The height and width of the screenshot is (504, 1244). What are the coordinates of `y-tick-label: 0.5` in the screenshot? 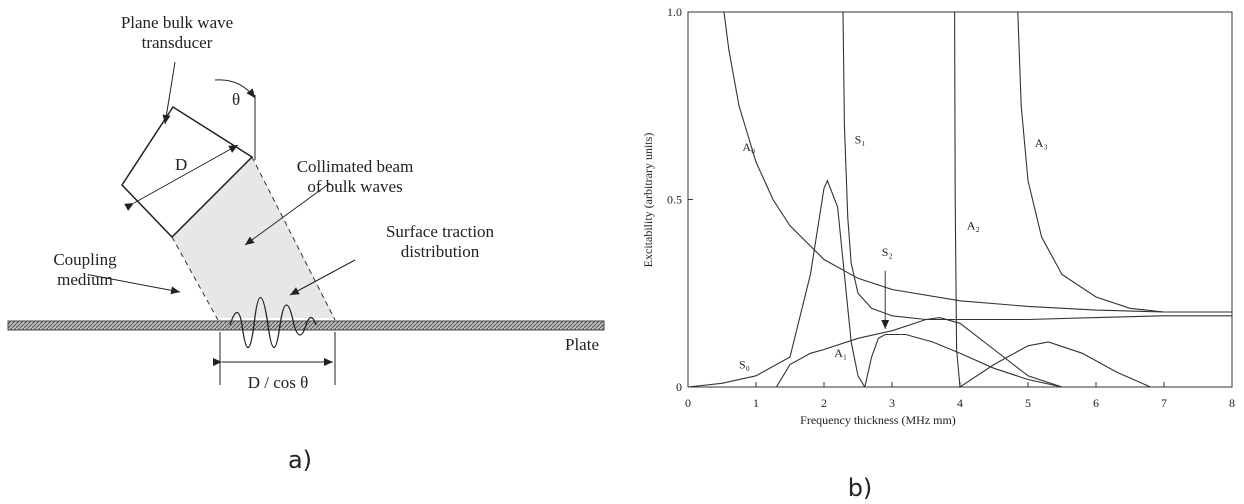 It's located at (674, 200).